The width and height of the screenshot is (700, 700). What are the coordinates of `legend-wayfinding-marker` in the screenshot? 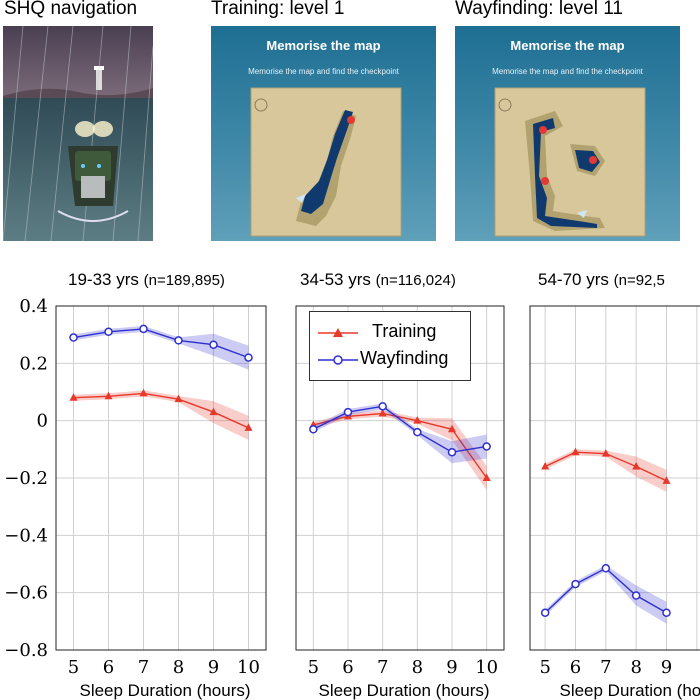 It's located at (338, 360).